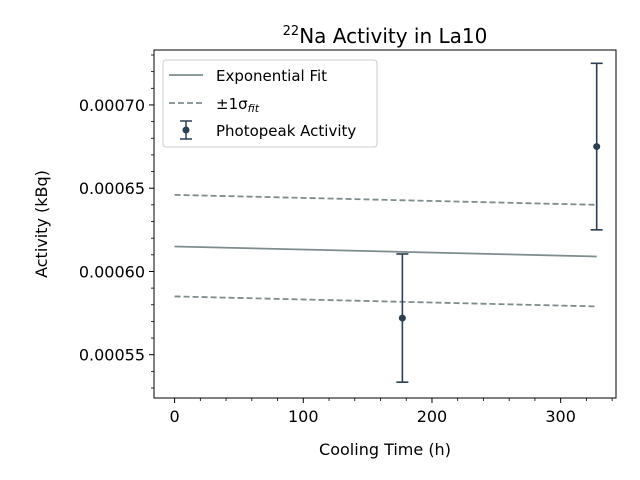  What do you see at coordinates (112, 271) in the screenshot?
I see `y-tick-label: 0.00060` at bounding box center [112, 271].